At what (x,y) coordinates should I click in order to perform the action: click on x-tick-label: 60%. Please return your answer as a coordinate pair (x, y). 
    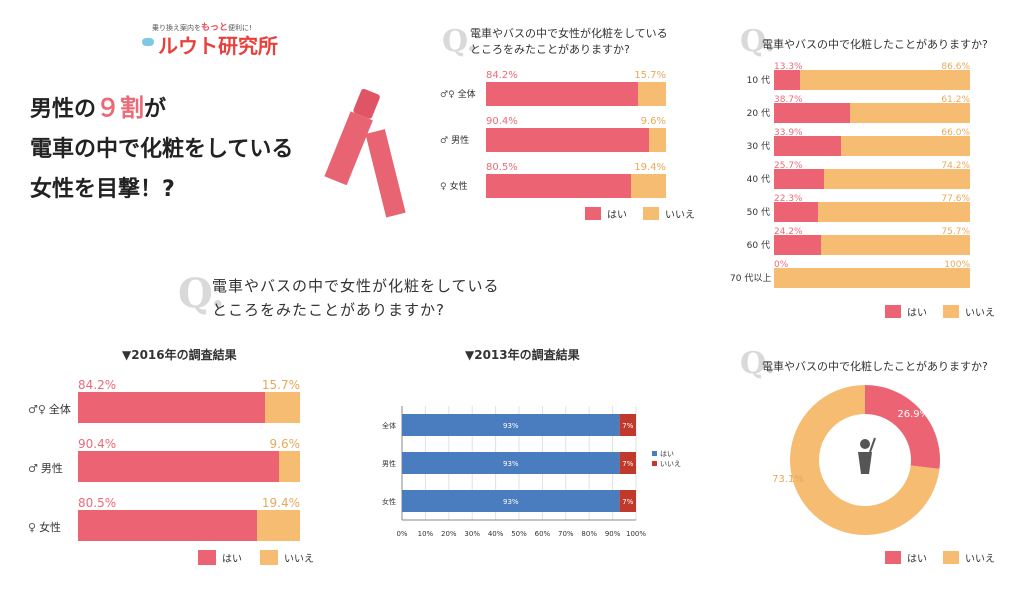
    Looking at the image, I should click on (543, 534).